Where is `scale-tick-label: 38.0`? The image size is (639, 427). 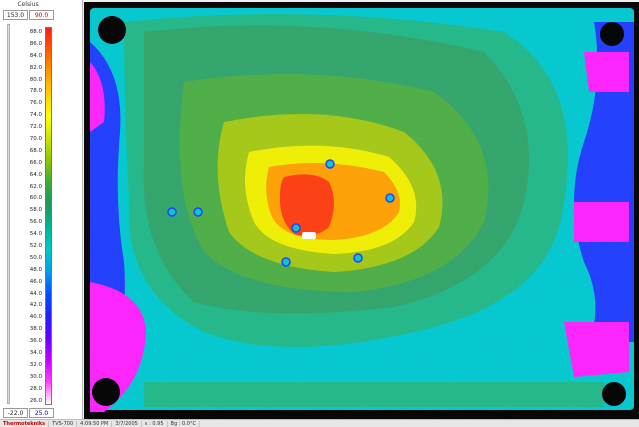 scale-tick-label: 38.0 is located at coordinates (35, 329).